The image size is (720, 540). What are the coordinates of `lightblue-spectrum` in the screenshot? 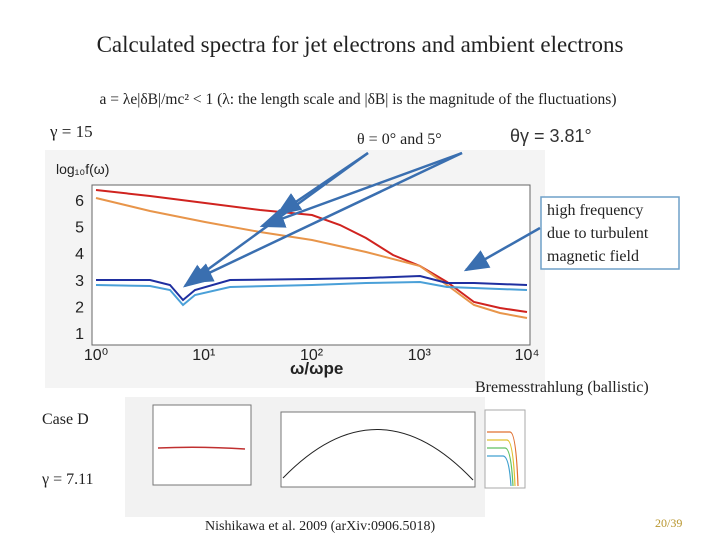 It's located at (311, 293).